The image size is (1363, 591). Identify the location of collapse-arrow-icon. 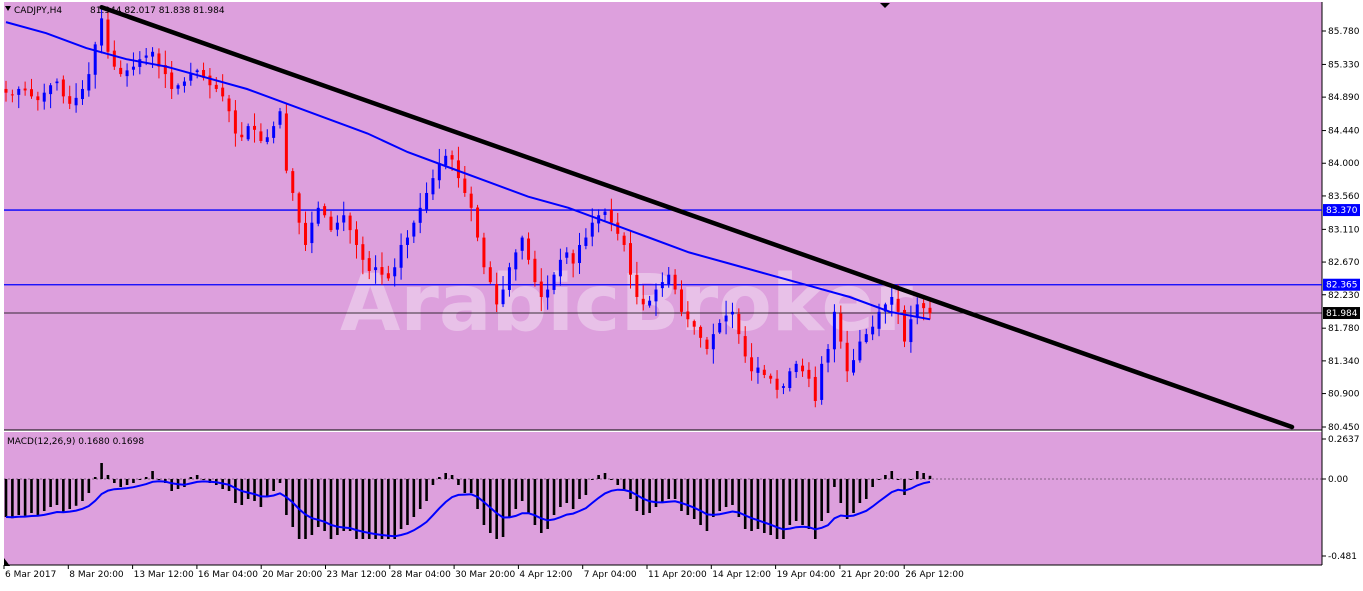
(8, 8).